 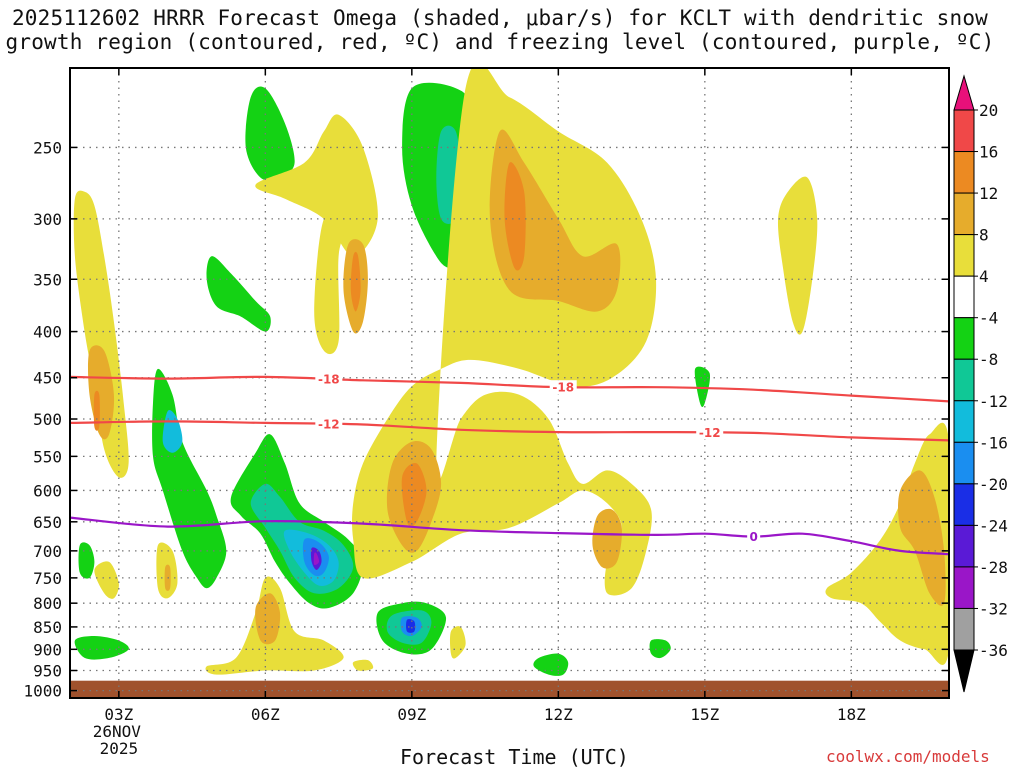 I want to click on isotherm-label-bg--12-0, so click(x=329, y=423).